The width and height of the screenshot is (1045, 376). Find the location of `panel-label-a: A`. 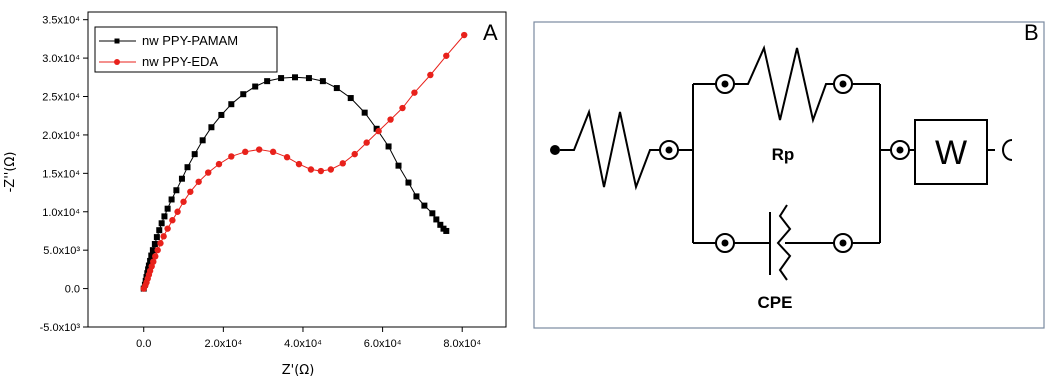

panel-label-a: A is located at coordinates (490, 32).